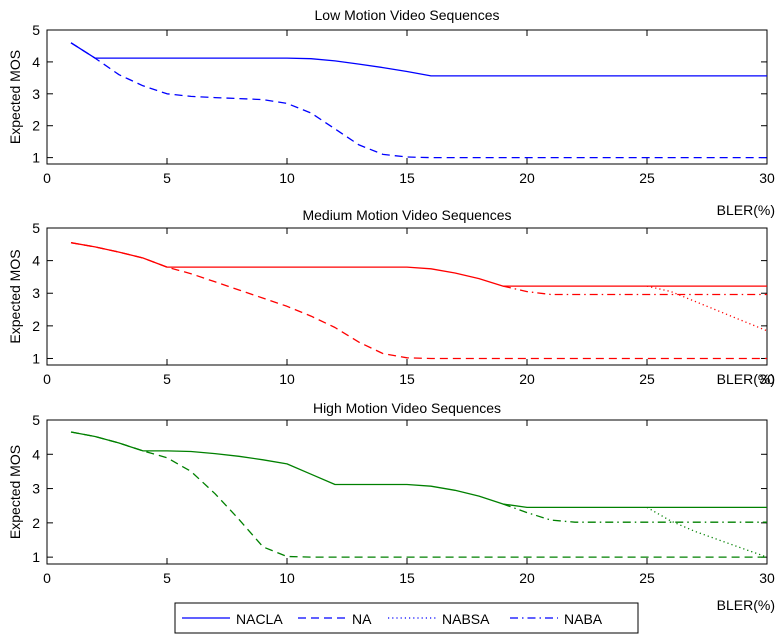  I want to click on chart-title: Low Motion Video Sequences, so click(407, 15).